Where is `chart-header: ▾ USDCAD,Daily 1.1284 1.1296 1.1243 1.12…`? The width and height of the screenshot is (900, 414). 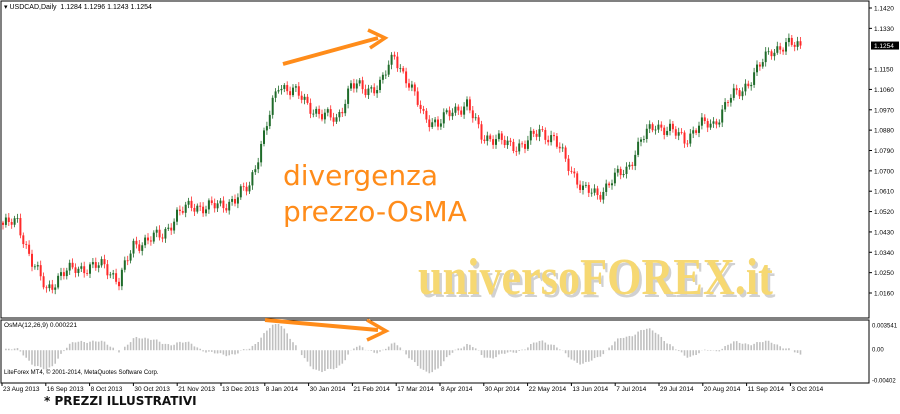
chart-header: ▾ USDCAD,Daily 1.1284 1.1296 1.1243 1.12… is located at coordinates (78, 7).